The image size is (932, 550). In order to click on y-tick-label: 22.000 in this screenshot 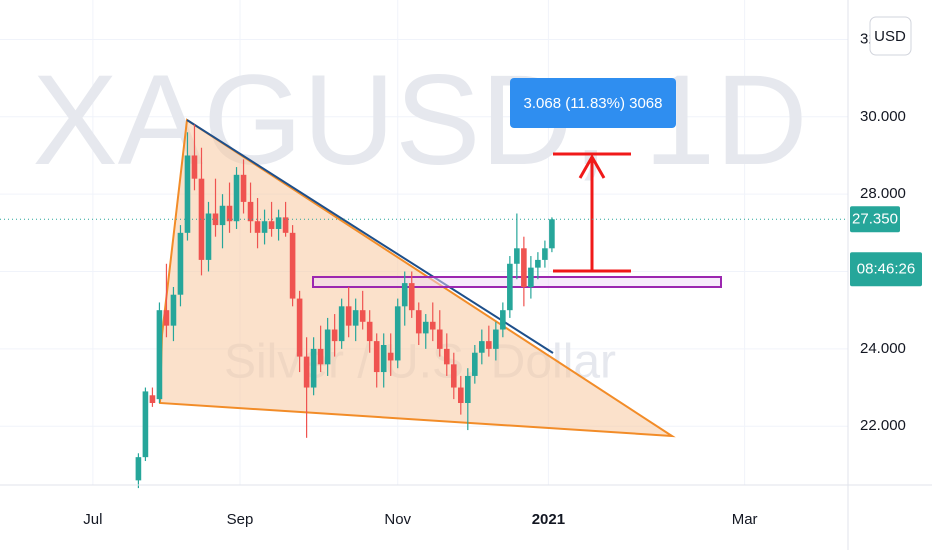, I will do `click(883, 425)`.